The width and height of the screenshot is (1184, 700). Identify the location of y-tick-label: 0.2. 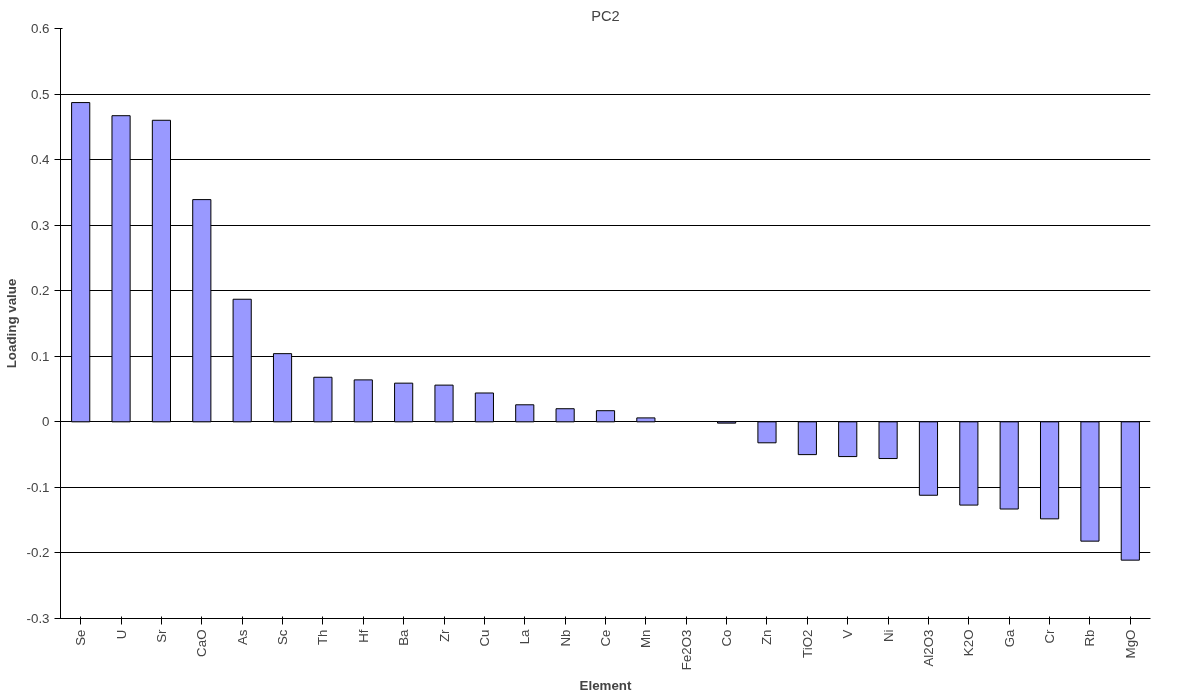
(40, 291).